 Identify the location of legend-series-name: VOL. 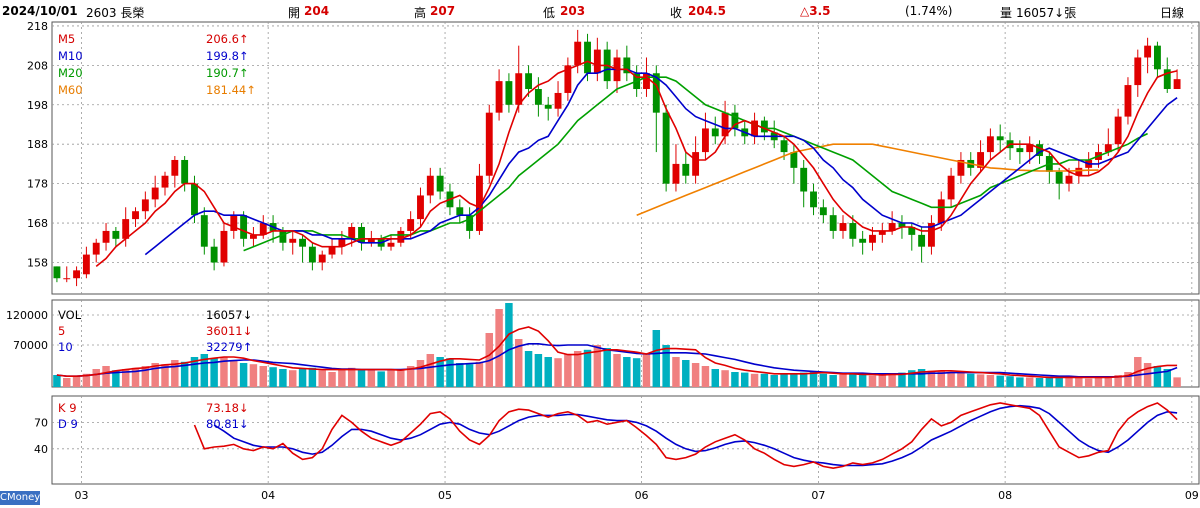
(70, 315).